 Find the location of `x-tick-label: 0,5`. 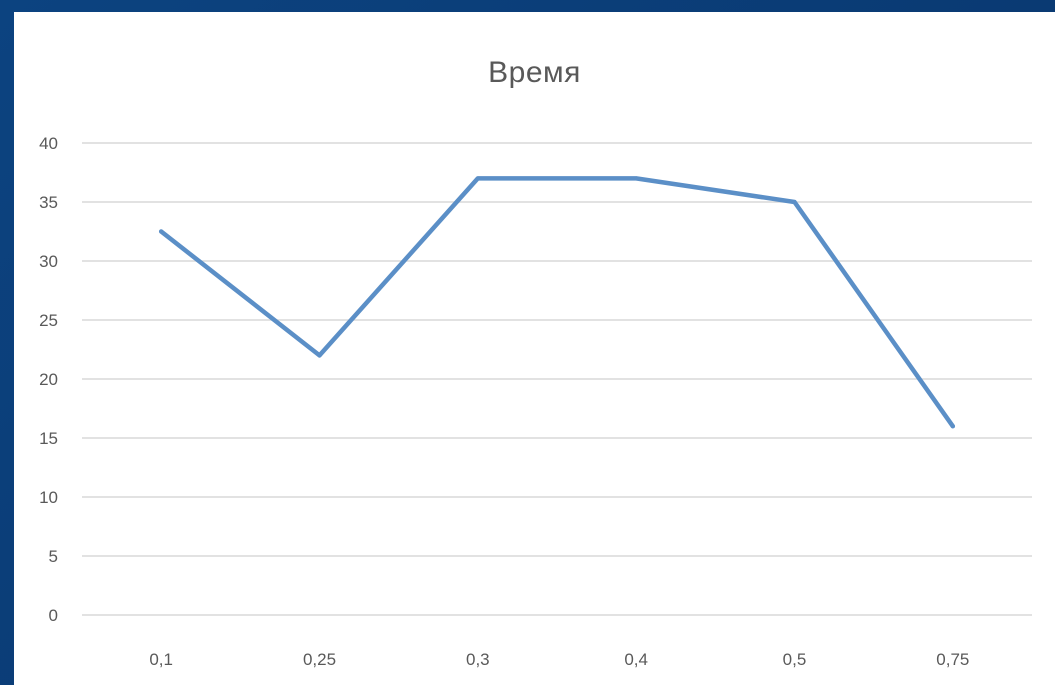

x-tick-label: 0,5 is located at coordinates (795, 659).